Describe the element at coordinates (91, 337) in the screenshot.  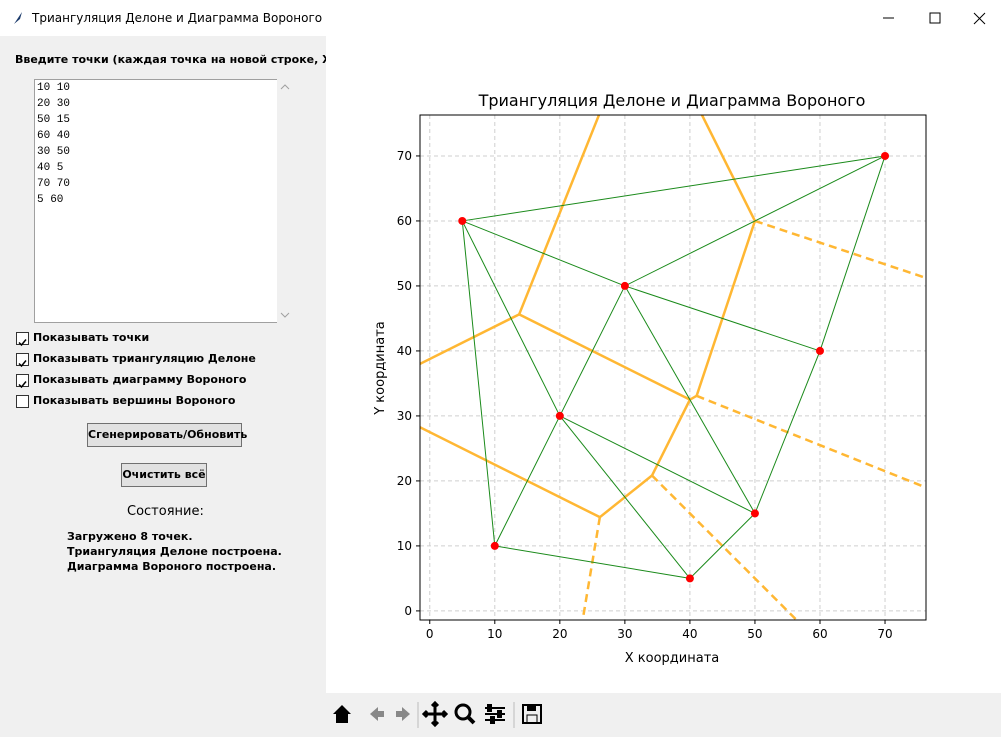
I see `checkbox-label: Показывать точки` at that location.